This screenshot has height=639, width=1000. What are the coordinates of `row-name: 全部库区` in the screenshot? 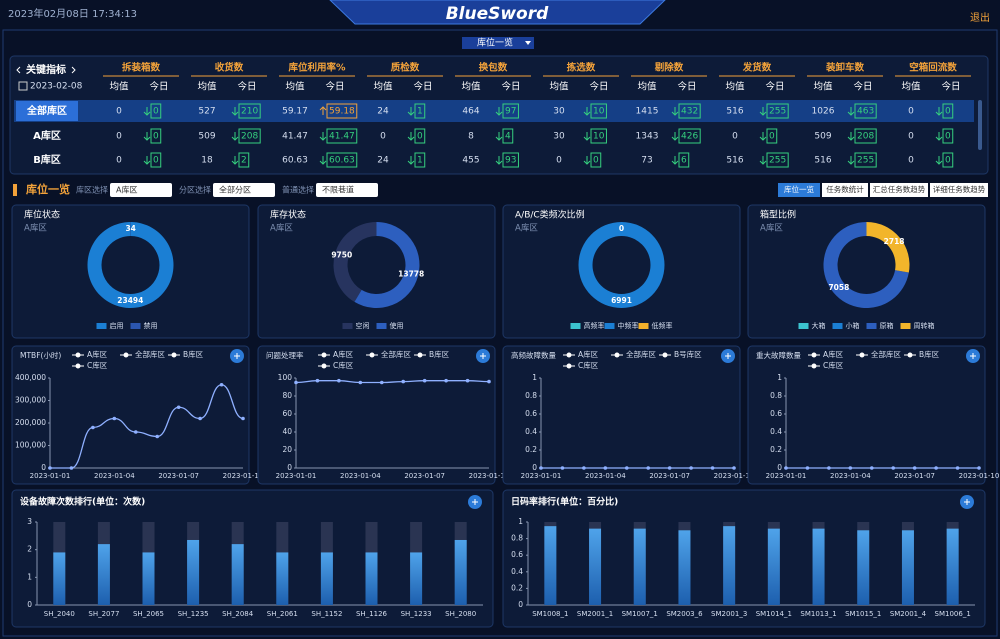 It's located at (46, 110).